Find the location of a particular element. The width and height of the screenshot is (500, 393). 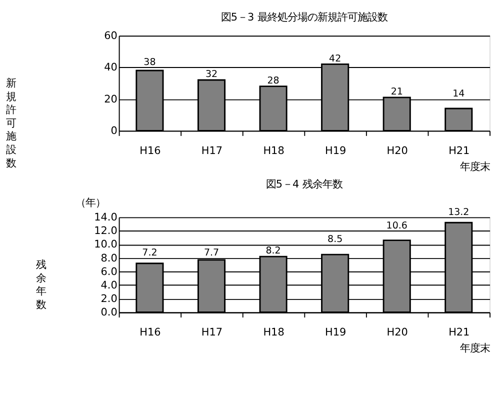

y-tick-label: 12.0 is located at coordinates (106, 231).